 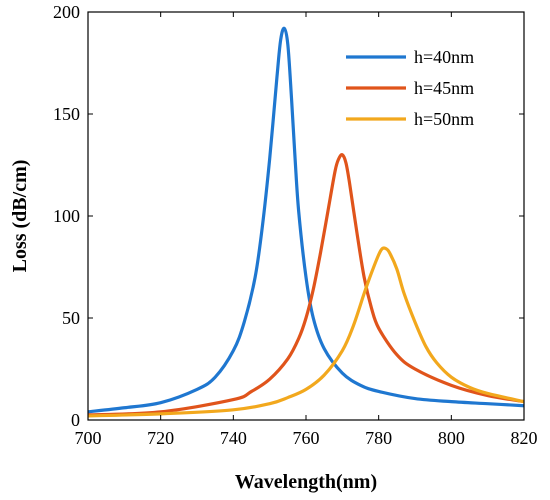 I want to click on y-tick-label: 0, so click(x=75, y=420).